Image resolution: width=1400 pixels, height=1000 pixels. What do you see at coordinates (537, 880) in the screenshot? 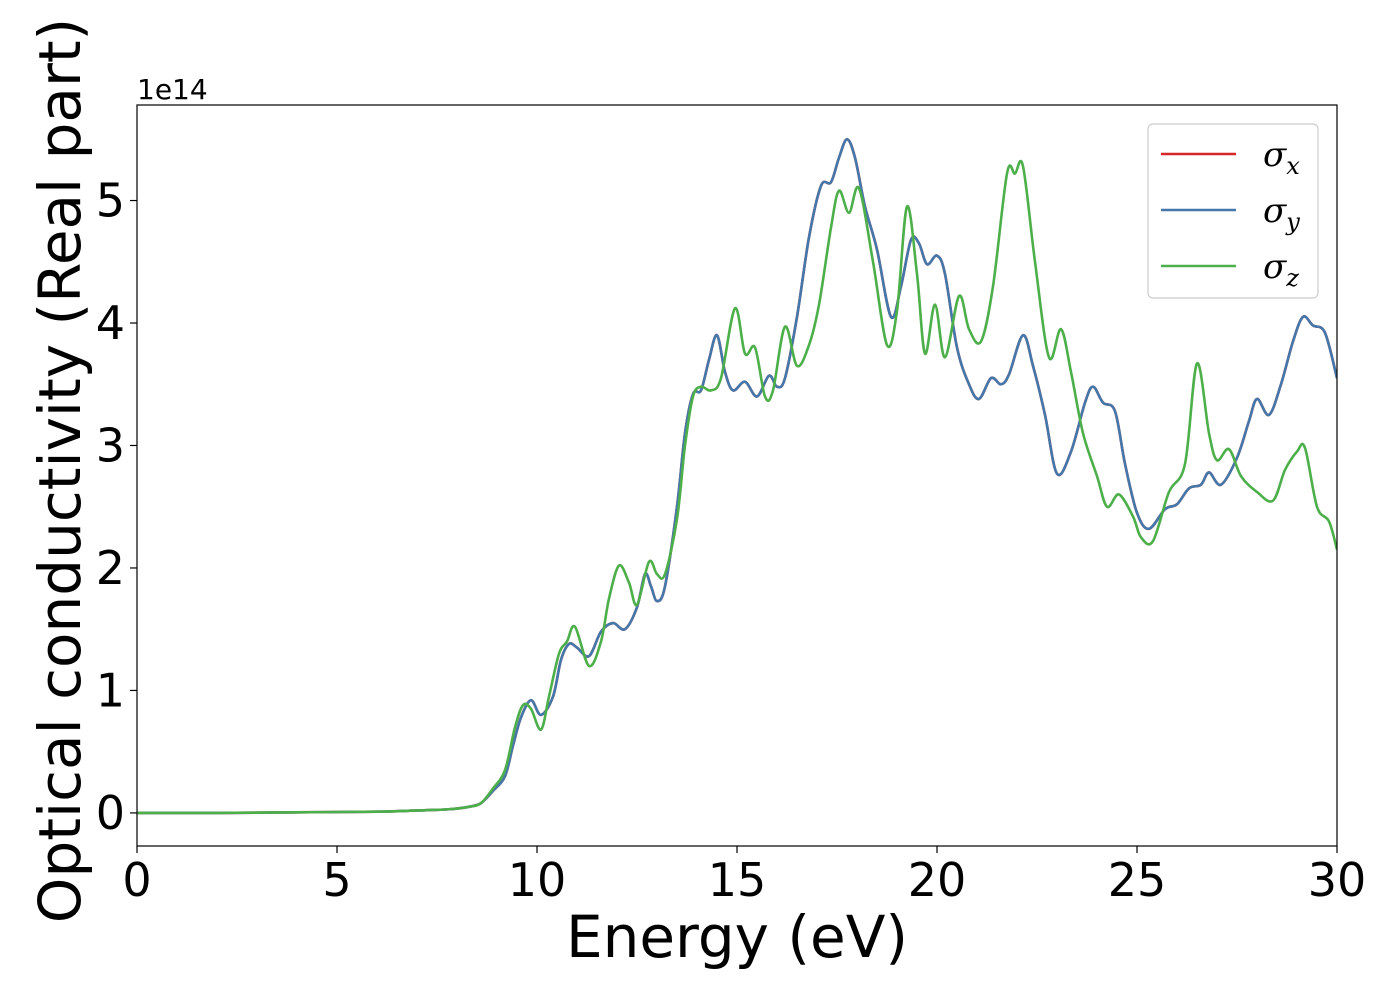
I see `x-tick-label: 10` at bounding box center [537, 880].